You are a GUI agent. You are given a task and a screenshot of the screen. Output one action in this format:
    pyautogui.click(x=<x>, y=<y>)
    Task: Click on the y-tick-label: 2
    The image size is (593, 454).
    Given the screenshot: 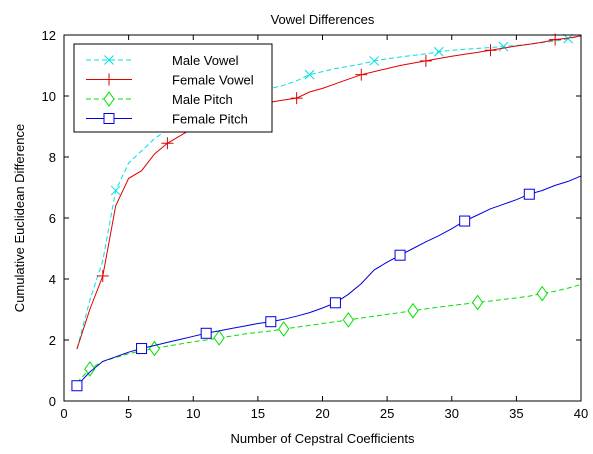 What is the action you would take?
    pyautogui.click(x=52, y=340)
    